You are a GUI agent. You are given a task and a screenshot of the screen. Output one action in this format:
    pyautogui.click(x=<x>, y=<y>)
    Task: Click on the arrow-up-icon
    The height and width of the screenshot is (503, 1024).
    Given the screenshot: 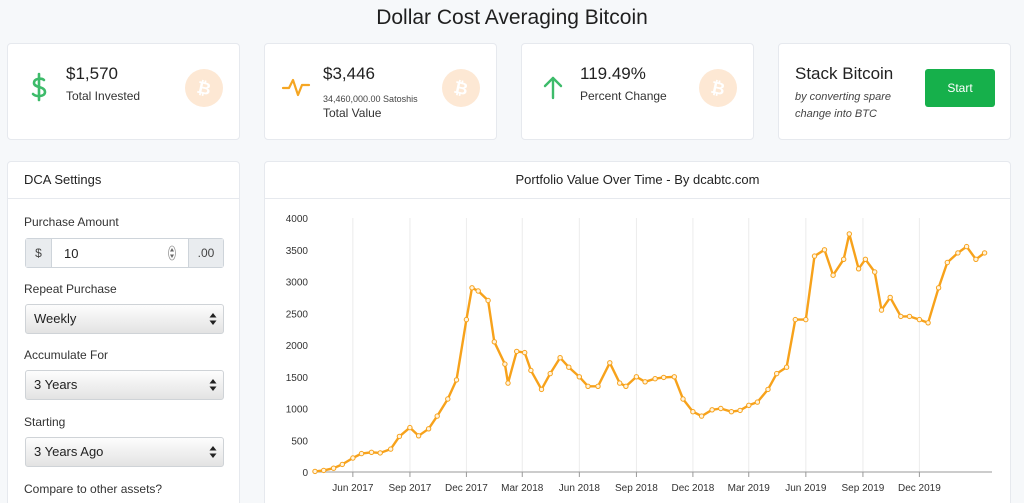 What is the action you would take?
    pyautogui.click(x=553, y=87)
    